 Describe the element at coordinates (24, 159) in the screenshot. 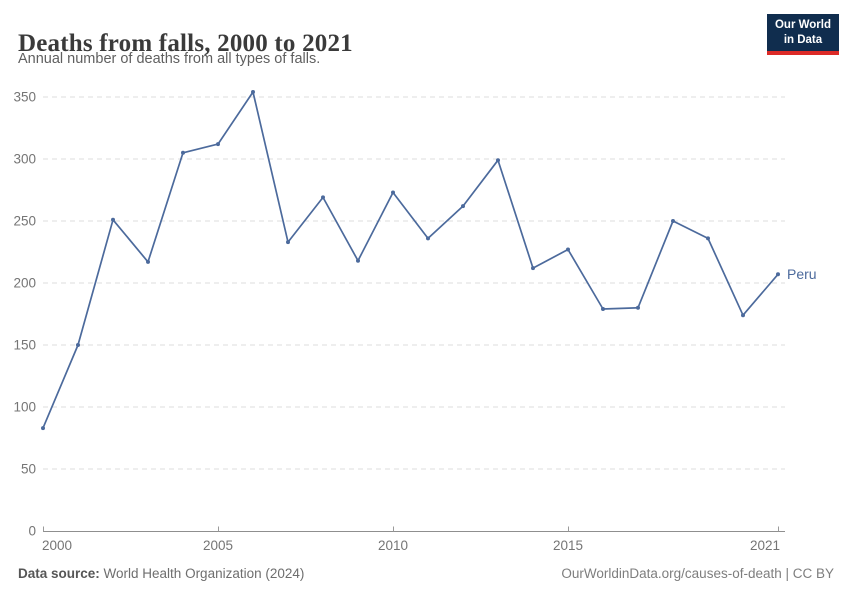

I see `y-axis-tick-label: 300` at that location.